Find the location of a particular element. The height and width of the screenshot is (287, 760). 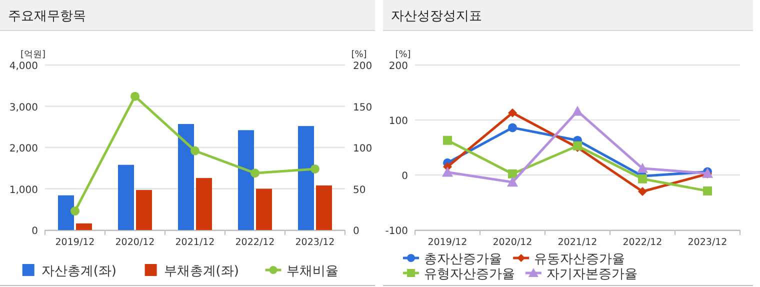

y2-tick-label: 200 is located at coordinates (362, 66).